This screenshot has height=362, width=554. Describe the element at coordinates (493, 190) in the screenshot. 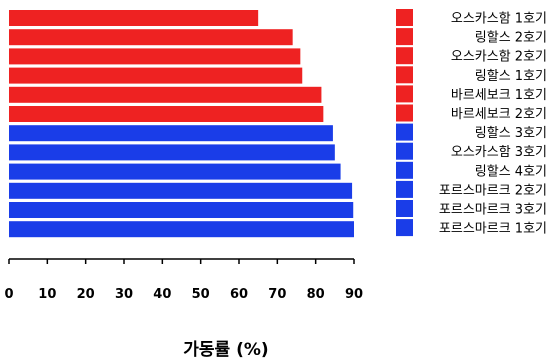

I see `legend-label: 포르스마르크 2호기` at that location.